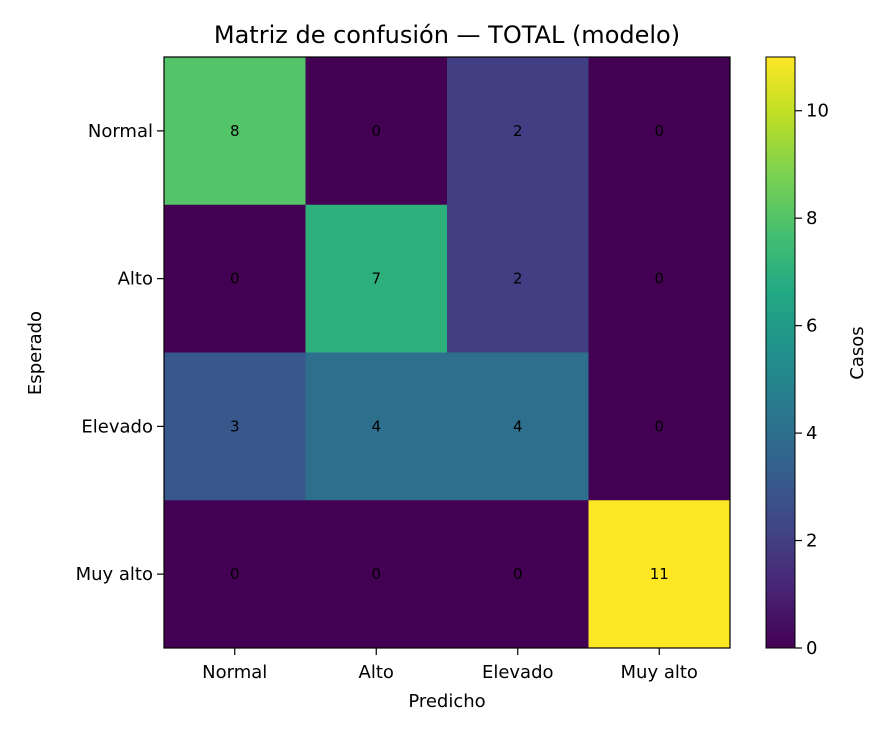 The height and width of the screenshot is (736, 896). I want to click on y-tick-label: Alto, so click(135, 279).